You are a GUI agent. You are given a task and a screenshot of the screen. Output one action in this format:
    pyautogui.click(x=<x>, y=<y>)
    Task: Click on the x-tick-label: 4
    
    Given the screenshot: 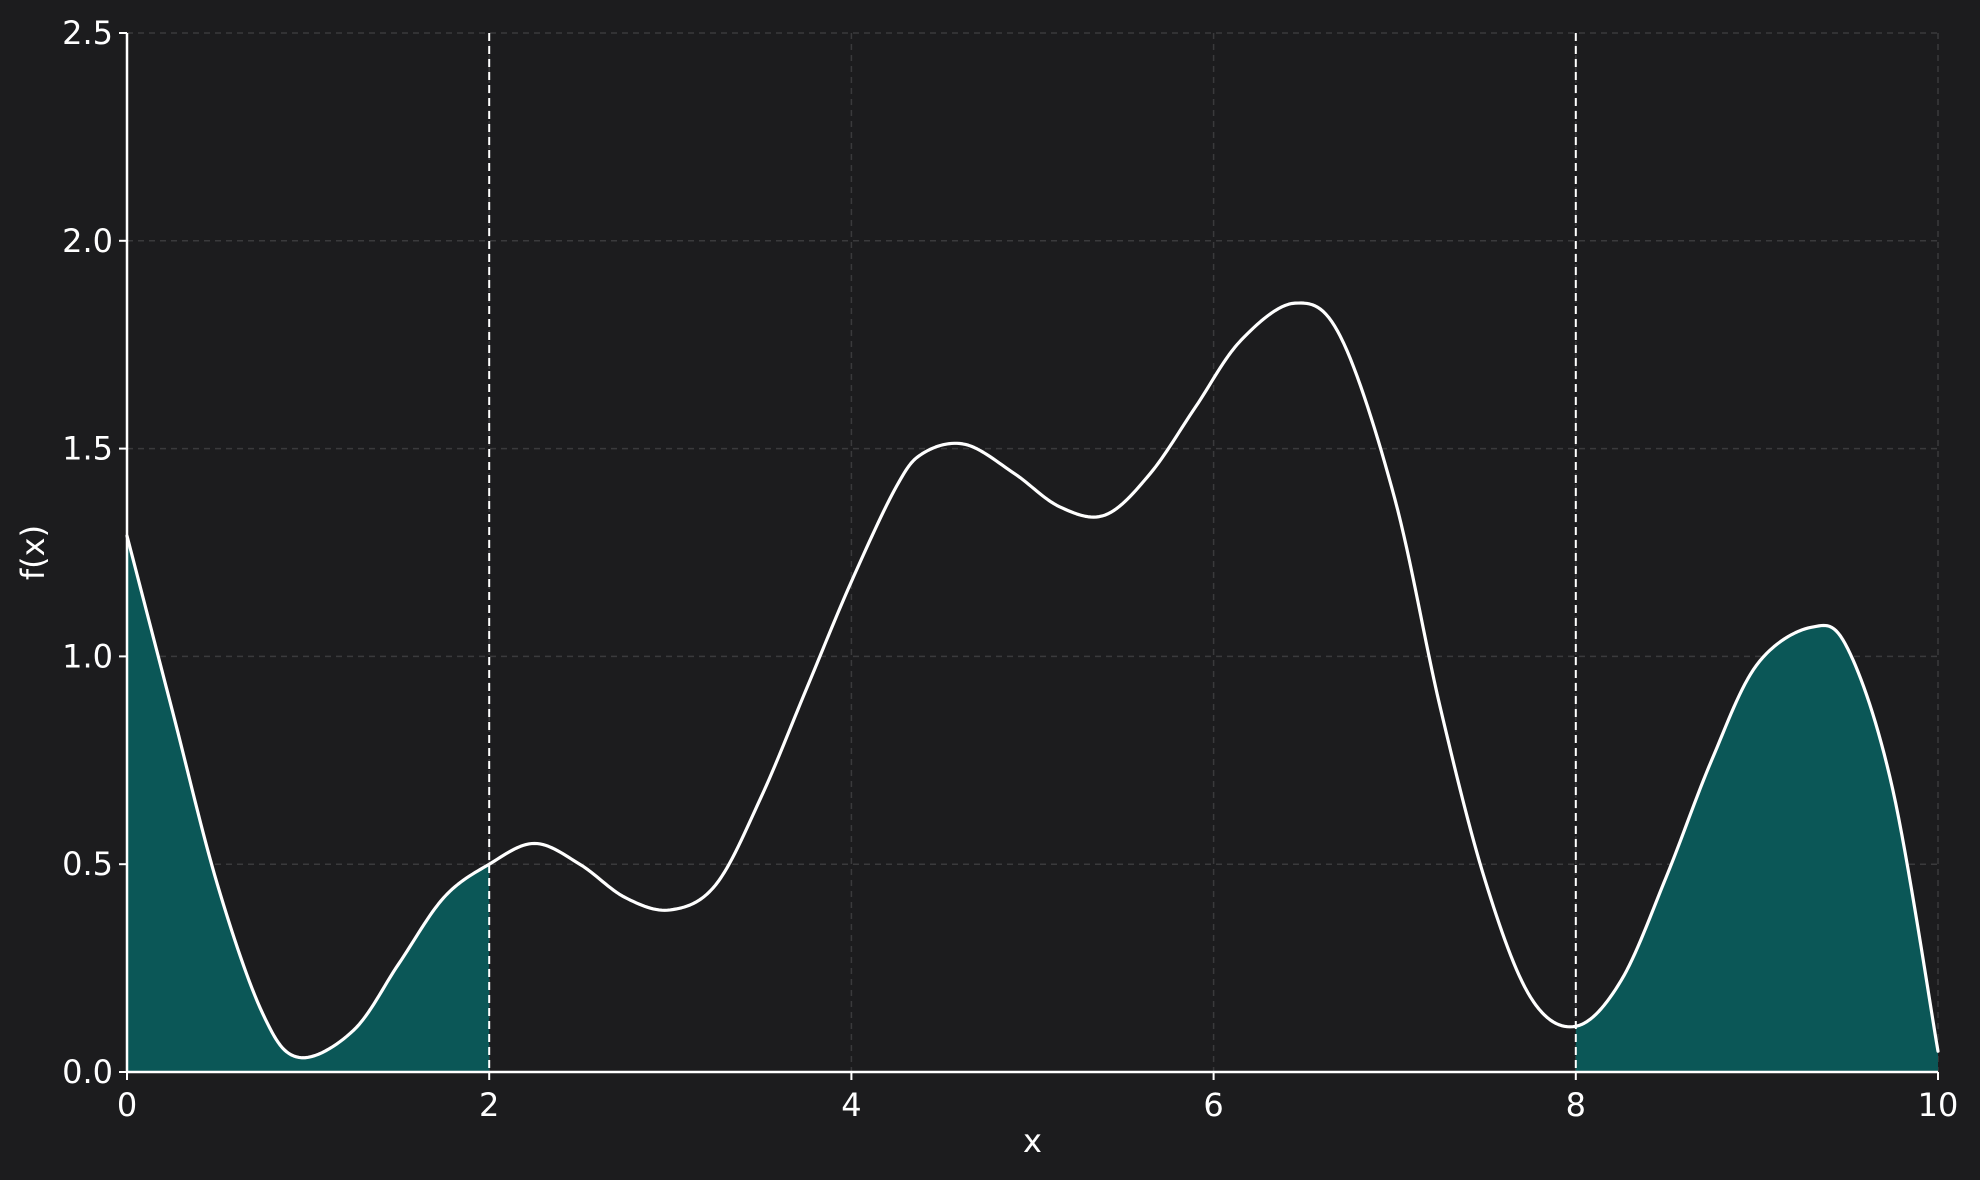 What is the action you would take?
    pyautogui.click(x=851, y=1105)
    